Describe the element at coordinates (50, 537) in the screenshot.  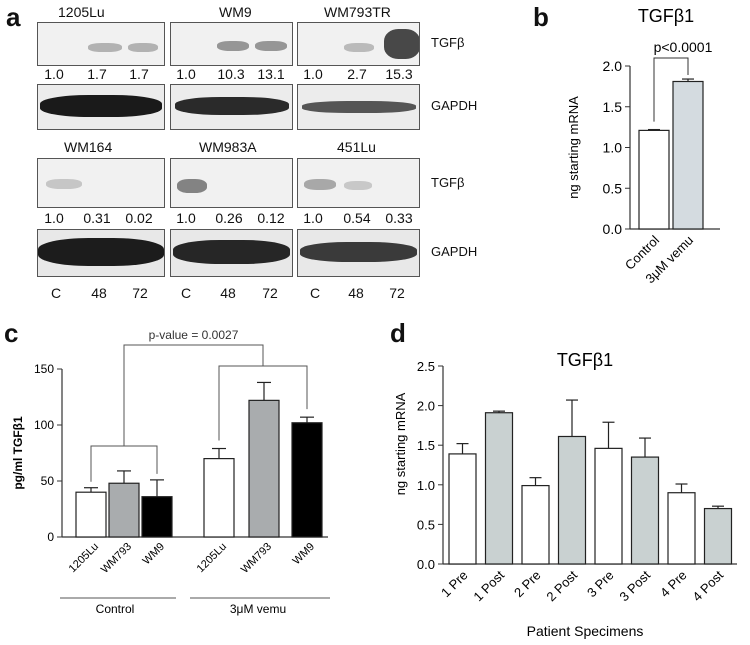
I see `y-tick-label: 0` at that location.